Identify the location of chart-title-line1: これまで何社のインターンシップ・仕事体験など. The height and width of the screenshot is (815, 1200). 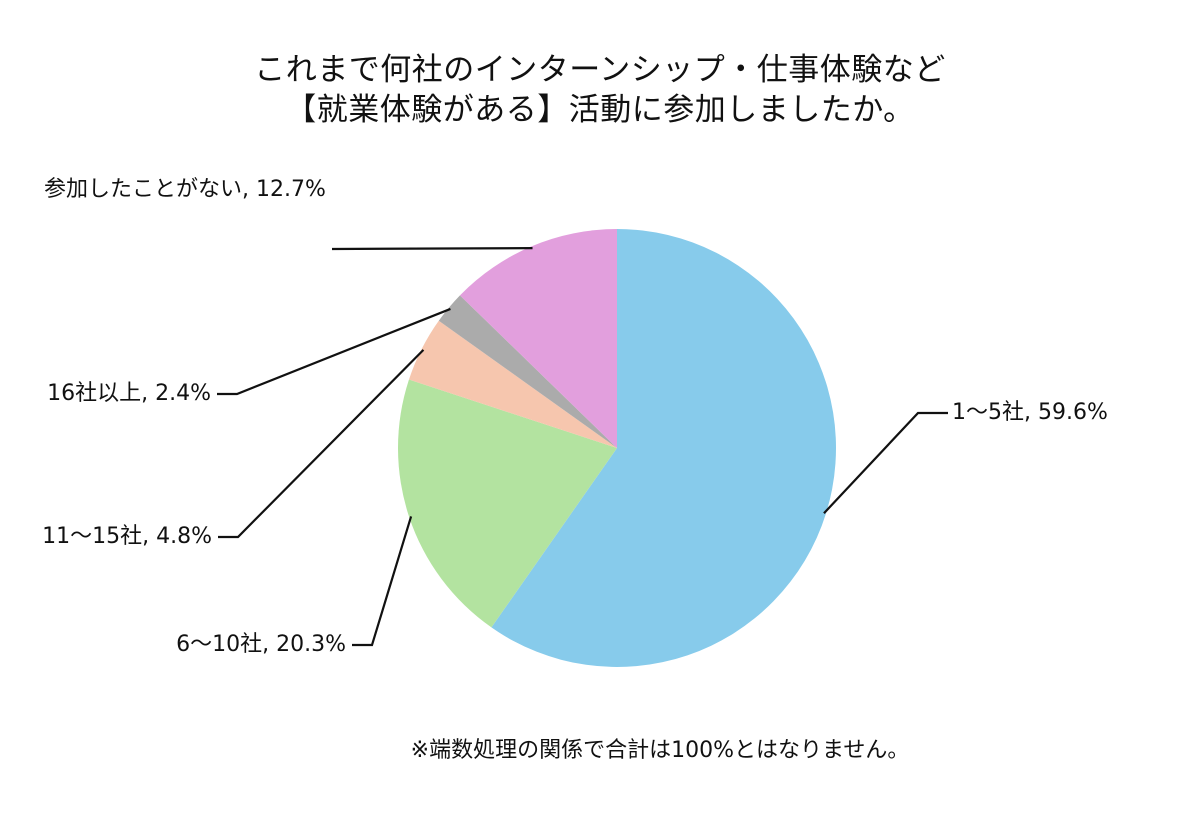
(600, 70).